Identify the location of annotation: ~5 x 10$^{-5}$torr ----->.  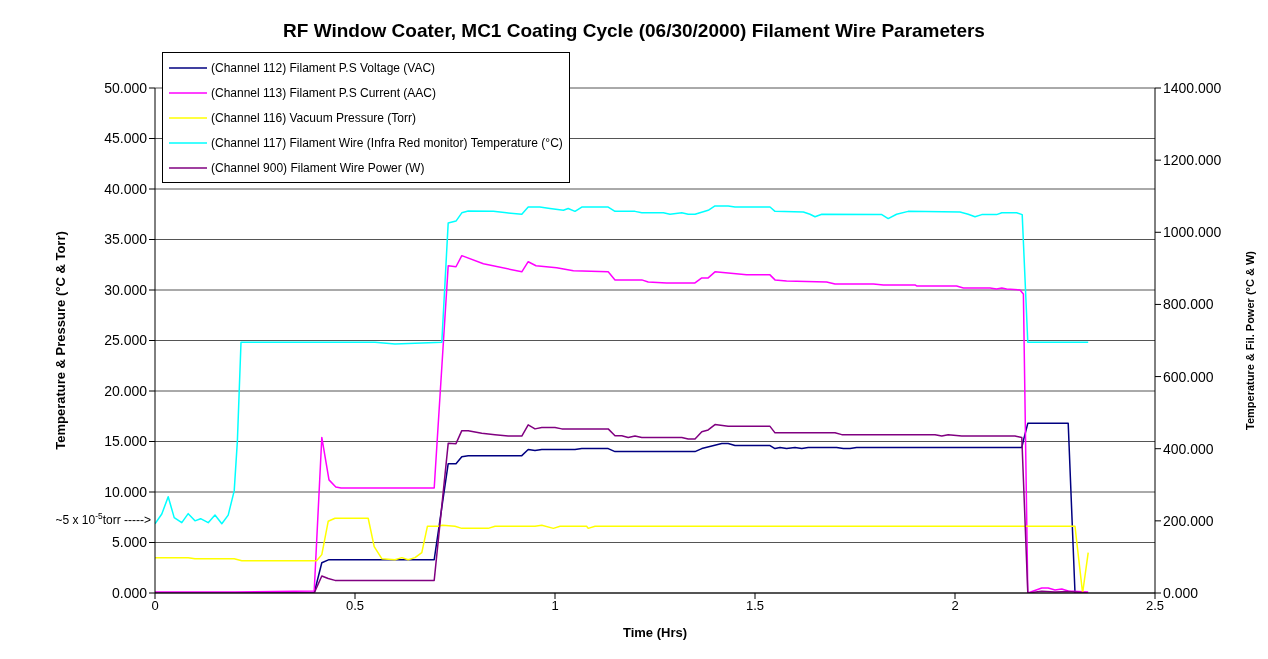
(103, 519).